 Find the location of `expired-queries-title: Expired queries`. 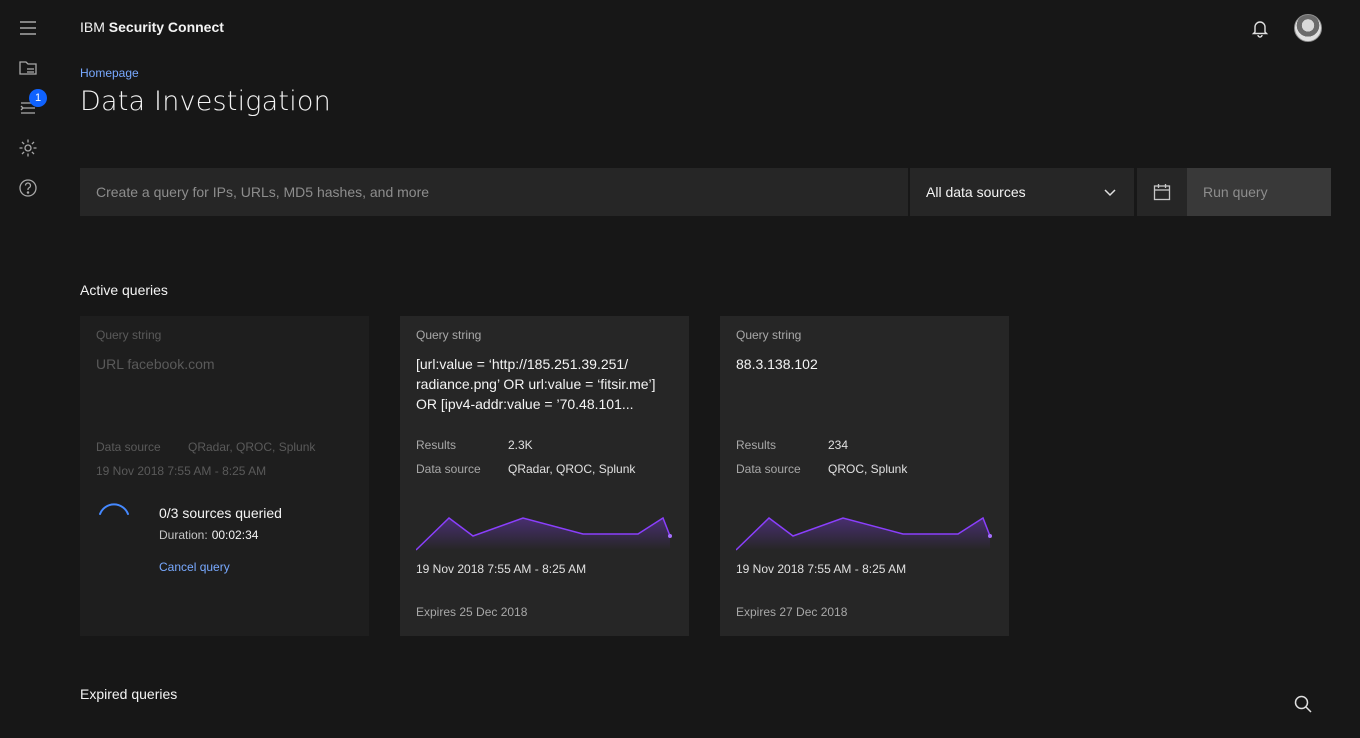

expired-queries-title: Expired queries is located at coordinates (129, 694).